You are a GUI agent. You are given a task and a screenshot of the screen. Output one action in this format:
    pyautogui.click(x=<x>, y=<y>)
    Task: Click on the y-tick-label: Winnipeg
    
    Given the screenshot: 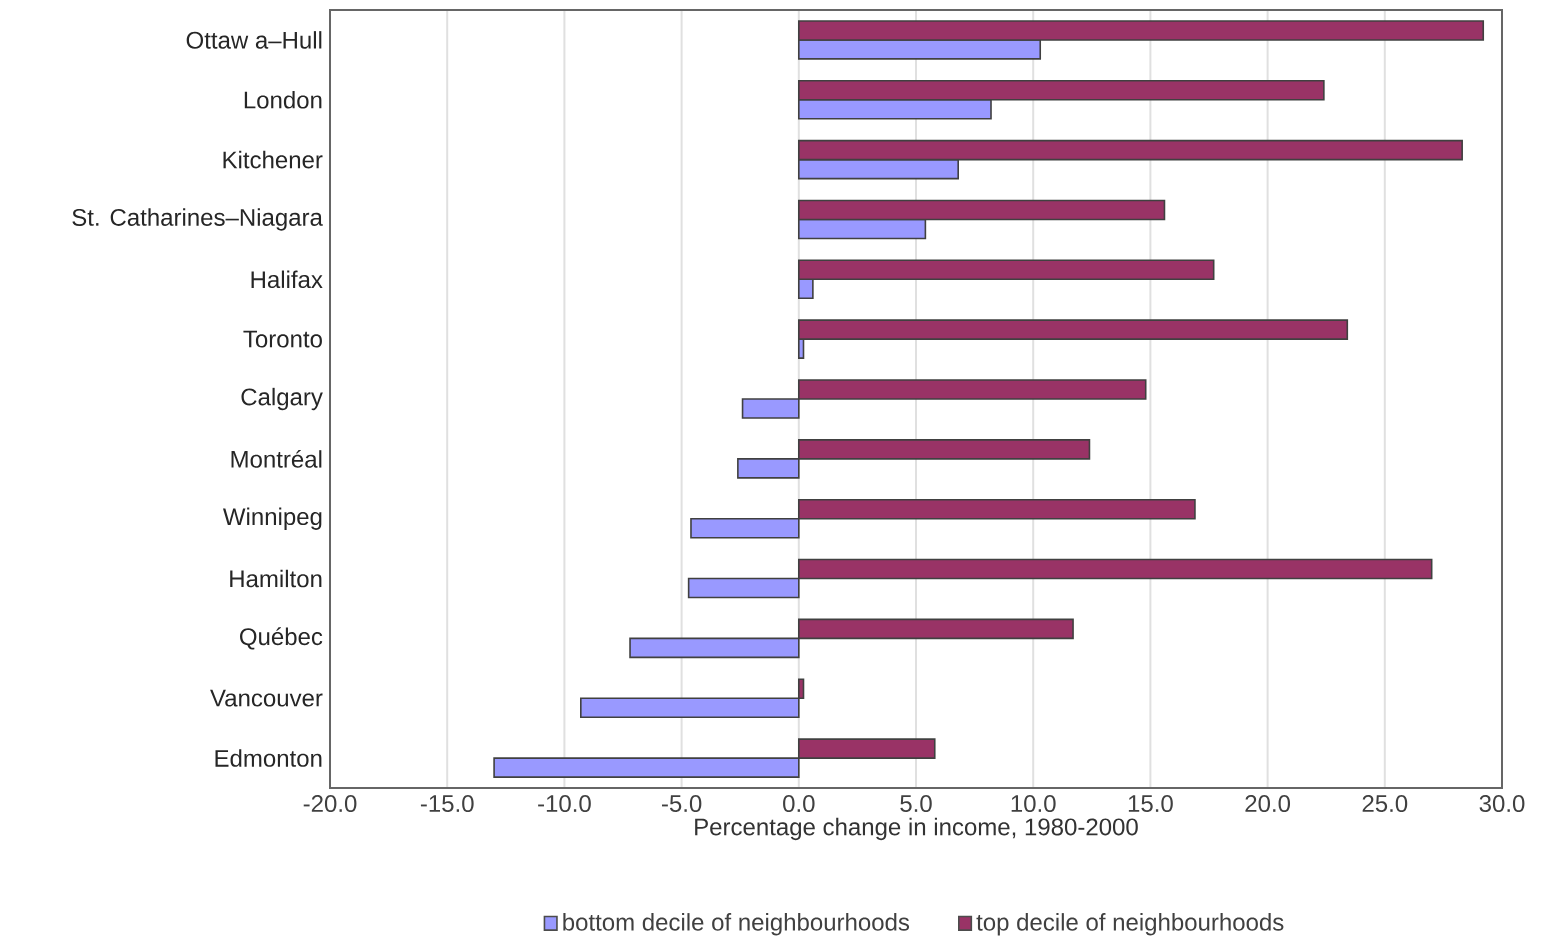 What is the action you would take?
    pyautogui.click(x=272, y=518)
    